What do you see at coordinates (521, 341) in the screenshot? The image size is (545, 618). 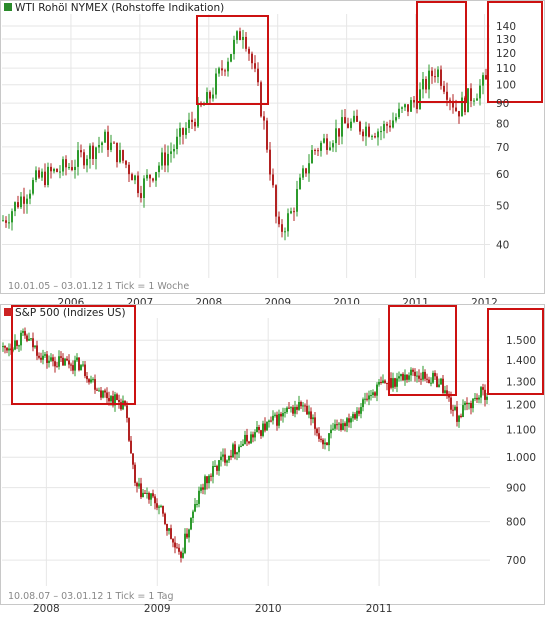 I see `y-tick-label: 1.500` at bounding box center [521, 341].